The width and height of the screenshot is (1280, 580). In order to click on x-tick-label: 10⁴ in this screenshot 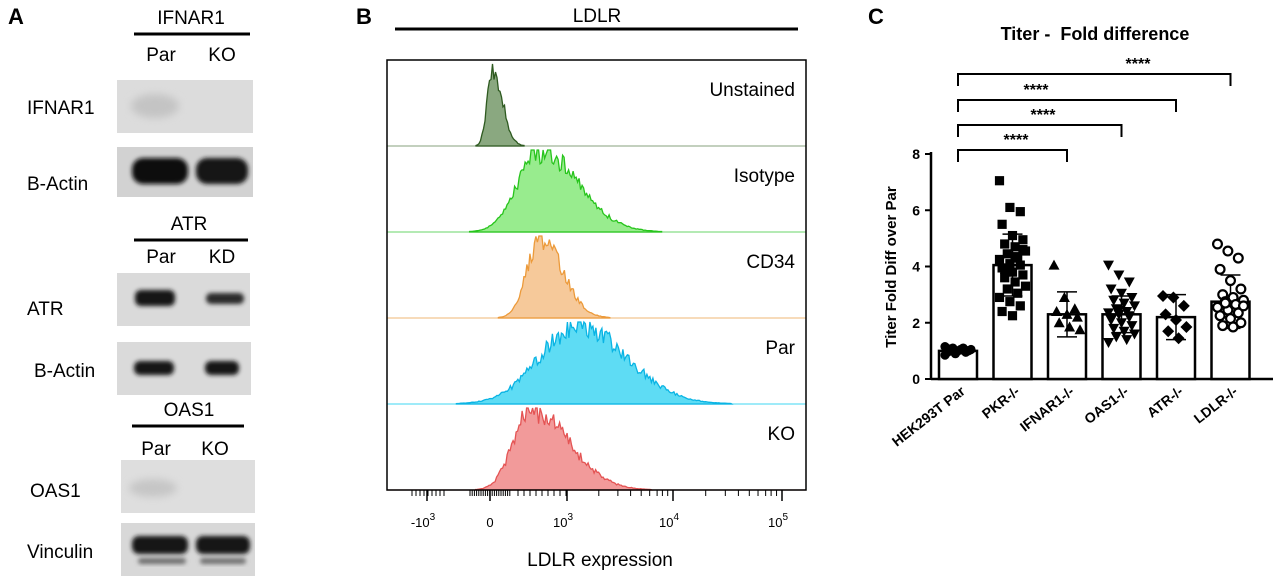, I will do `click(669, 521)`.